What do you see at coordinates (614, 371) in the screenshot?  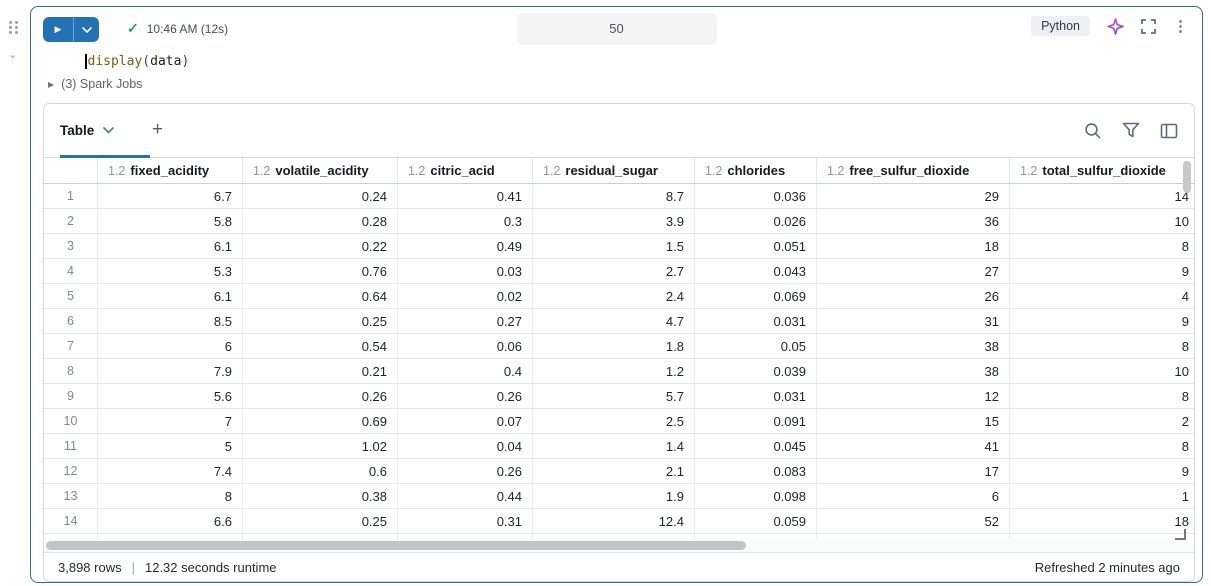 I see `table-cell: 1.2` at bounding box center [614, 371].